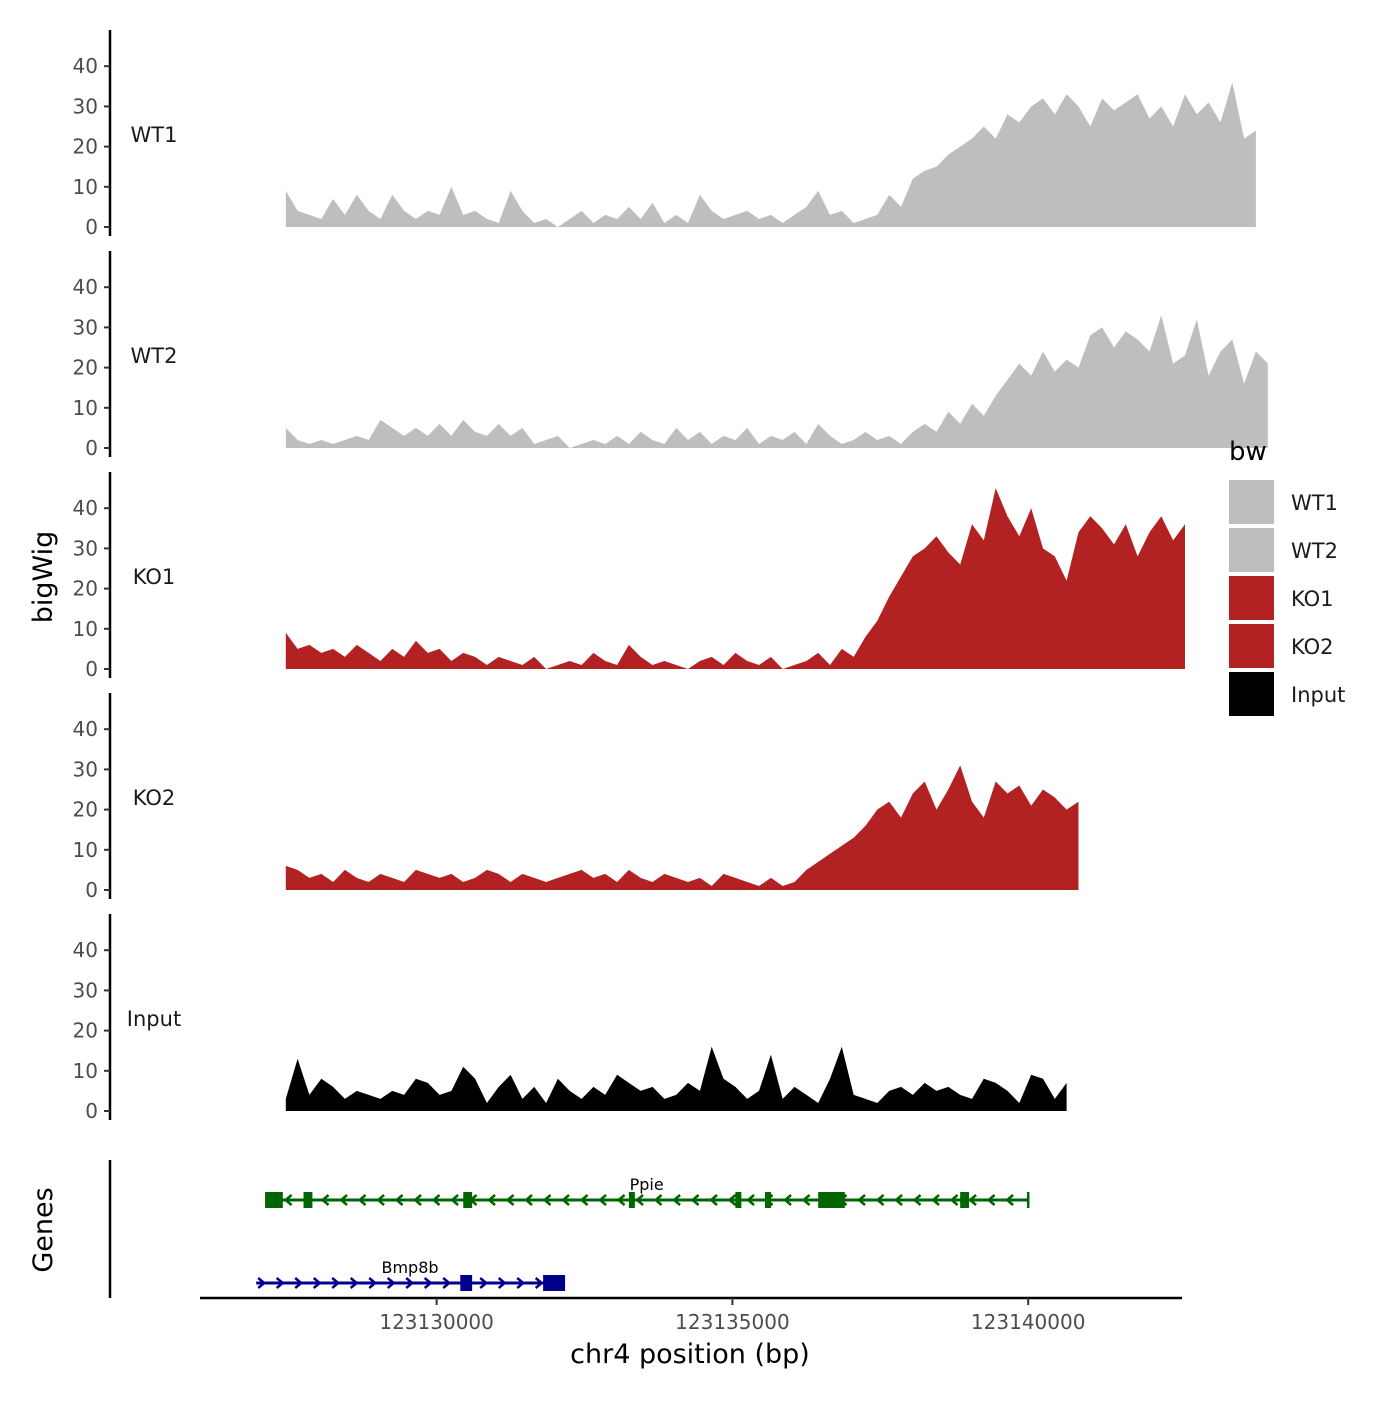 This screenshot has height=1405, width=1400. I want to click on signal-area-wt2, so click(776, 381).